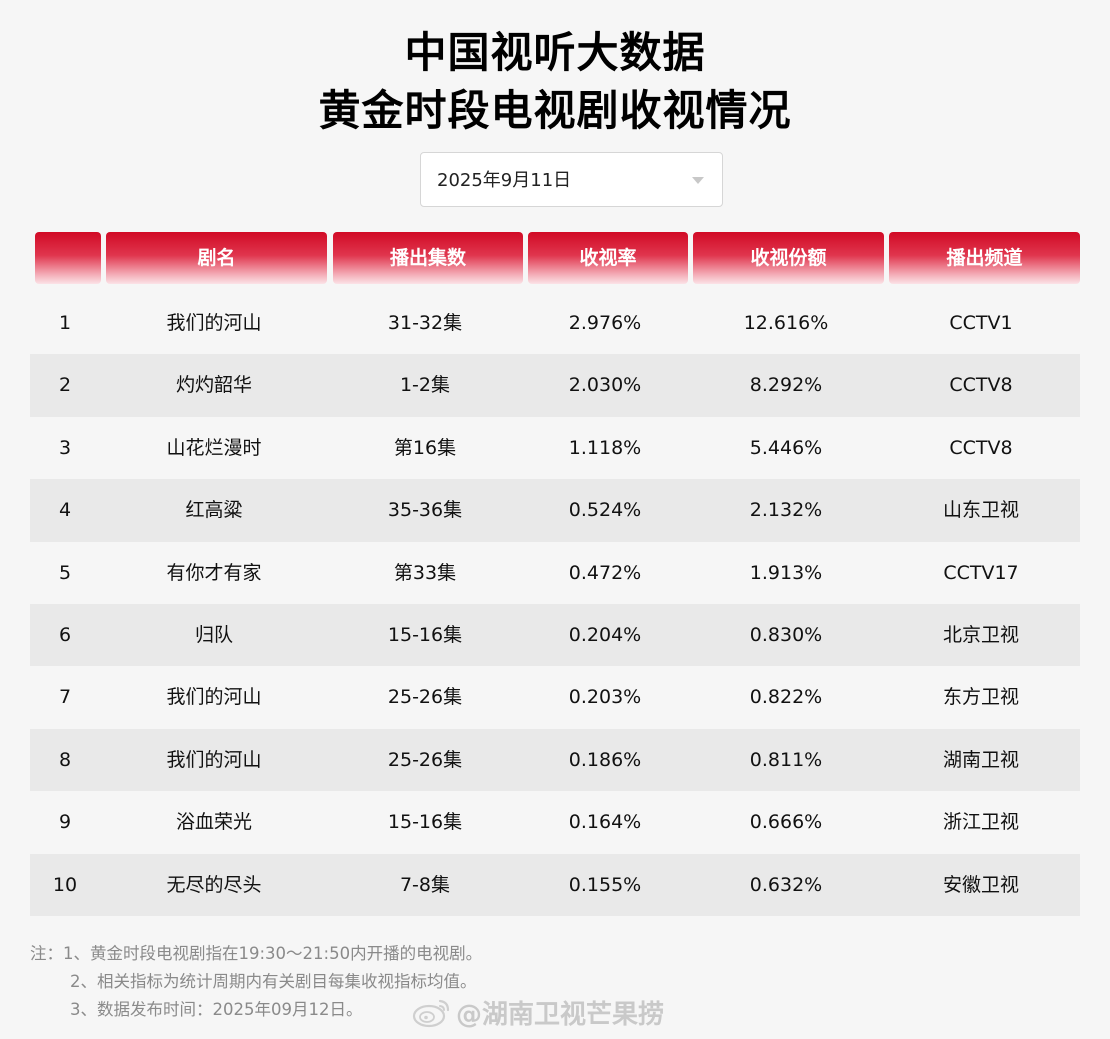 The height and width of the screenshot is (1039, 1110). Describe the element at coordinates (555, 323) in the screenshot. I see `table-row: 1 我们的河山 31-32集 2.976% 12.616% CCTV1` at that location.